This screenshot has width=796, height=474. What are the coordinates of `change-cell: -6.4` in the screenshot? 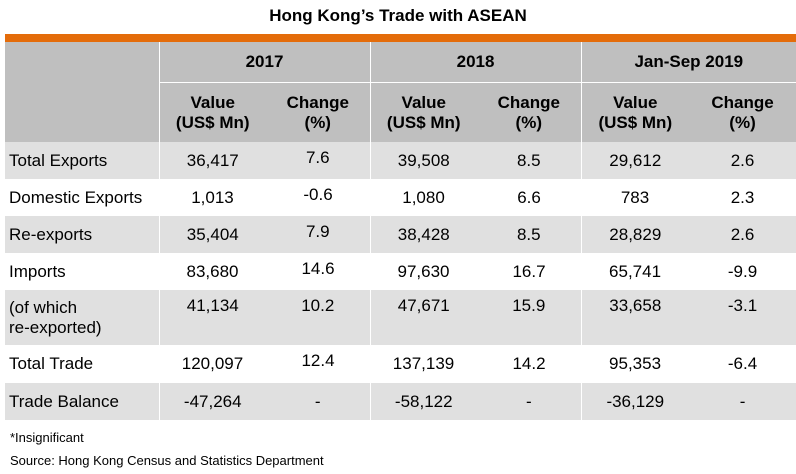 It's located at (742, 363).